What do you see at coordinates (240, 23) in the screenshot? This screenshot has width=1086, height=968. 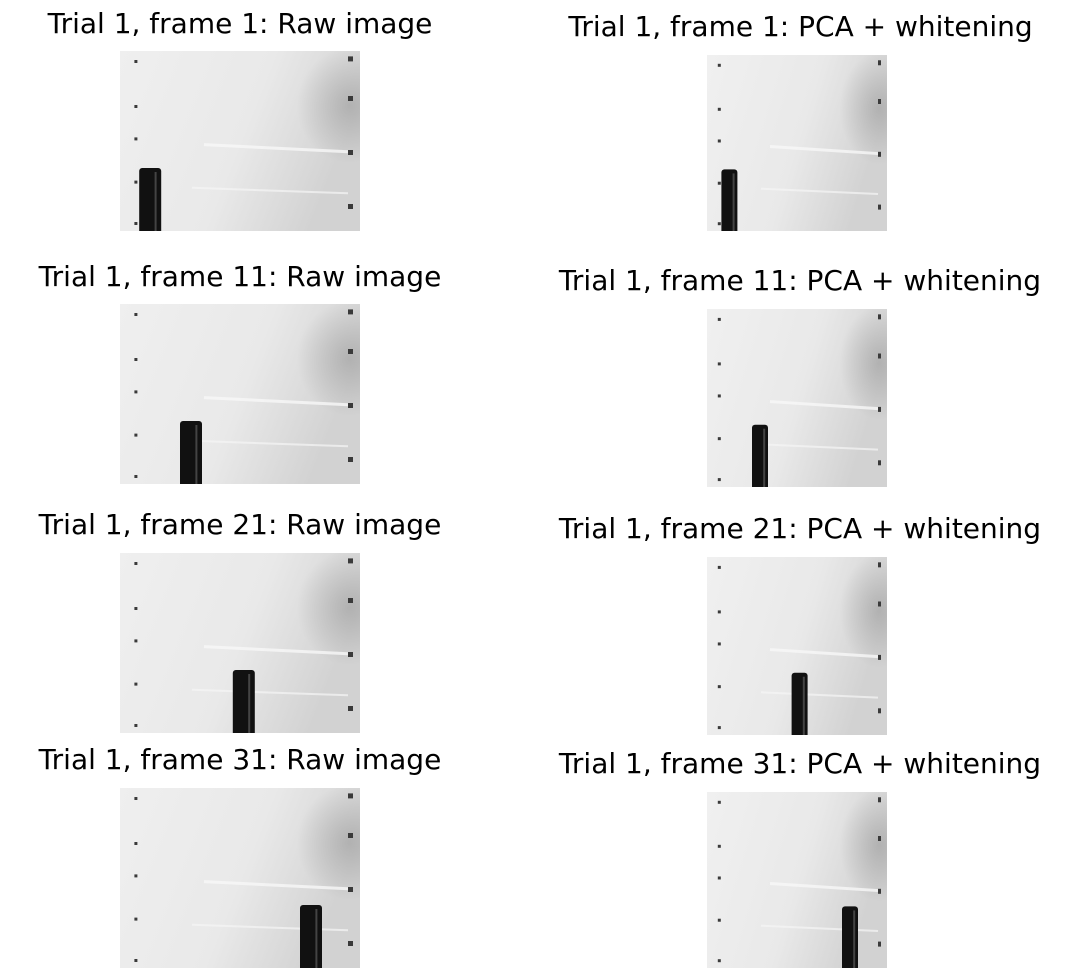 I see `raw-image-title: Trial 1, frame 1: Raw image` at bounding box center [240, 23].